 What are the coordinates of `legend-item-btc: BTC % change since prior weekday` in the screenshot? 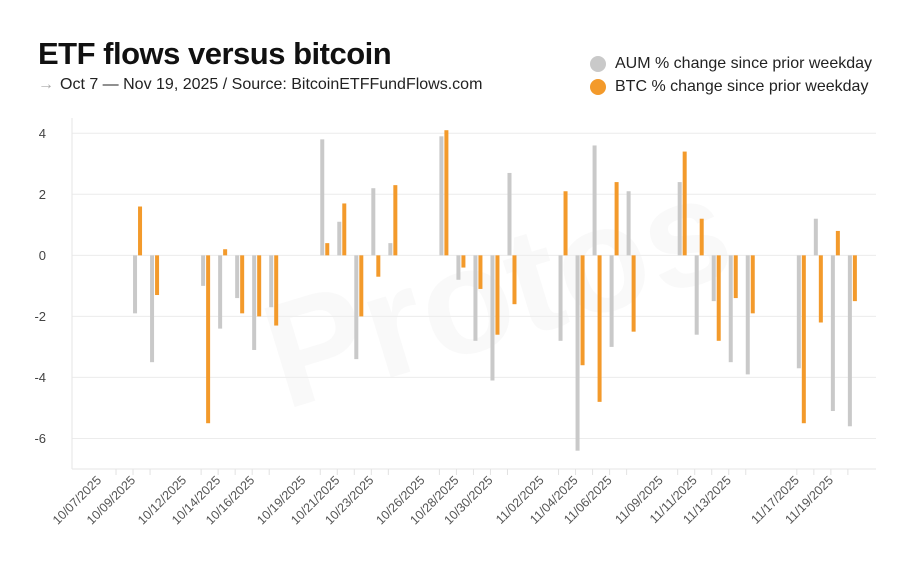 It's located at (731, 86).